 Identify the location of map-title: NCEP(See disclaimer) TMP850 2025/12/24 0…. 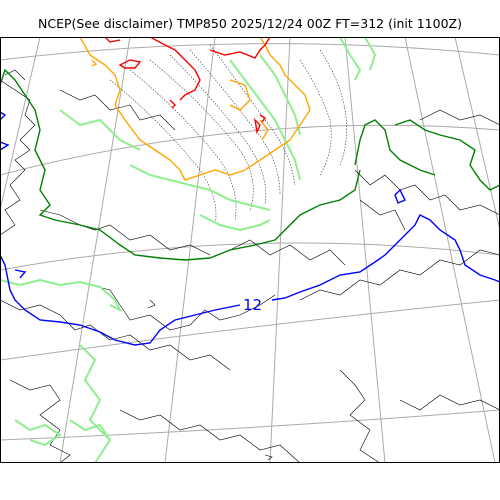
(250, 23).